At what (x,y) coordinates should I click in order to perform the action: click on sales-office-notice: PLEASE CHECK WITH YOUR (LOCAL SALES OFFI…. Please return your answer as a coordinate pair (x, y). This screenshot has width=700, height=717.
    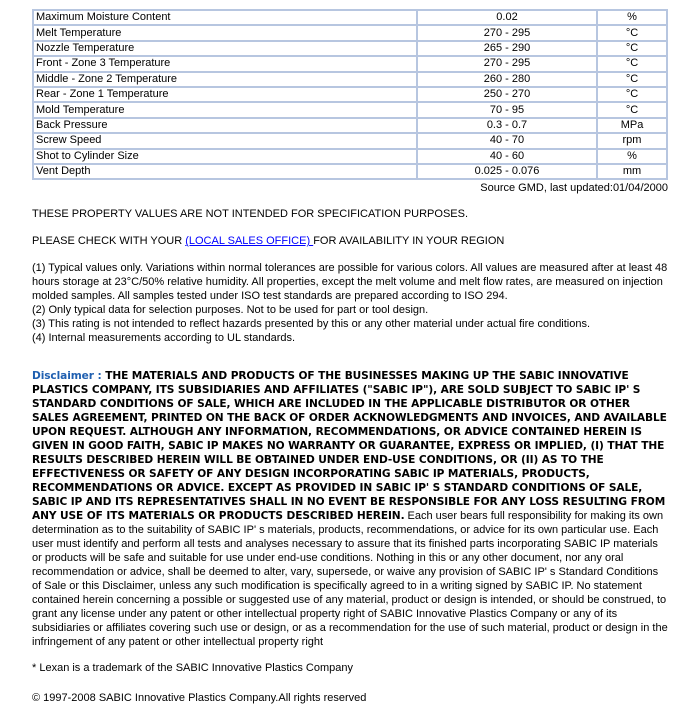
    Looking at the image, I should click on (268, 241).